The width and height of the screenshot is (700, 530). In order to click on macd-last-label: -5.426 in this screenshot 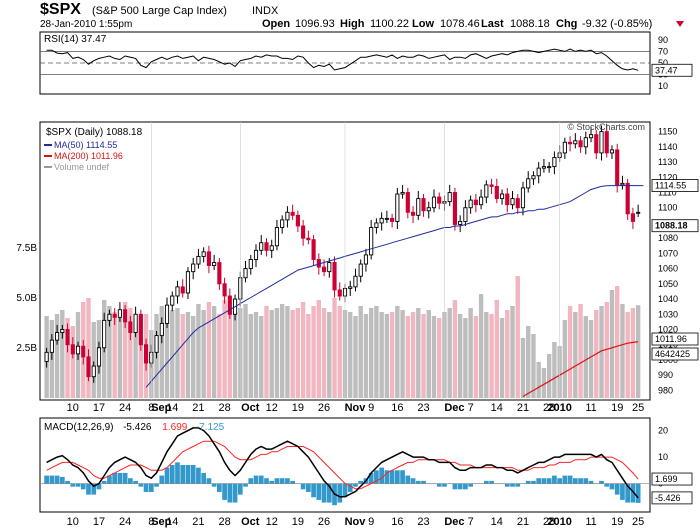, I will do `click(668, 498)`.